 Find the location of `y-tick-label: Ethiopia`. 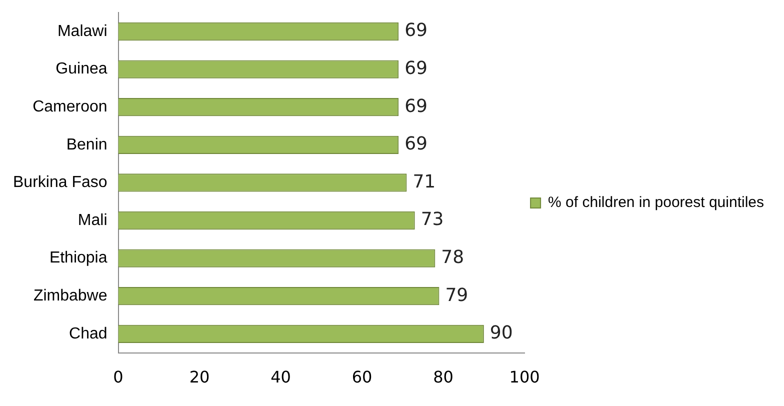

y-tick-label: Ethiopia is located at coordinates (78, 258).